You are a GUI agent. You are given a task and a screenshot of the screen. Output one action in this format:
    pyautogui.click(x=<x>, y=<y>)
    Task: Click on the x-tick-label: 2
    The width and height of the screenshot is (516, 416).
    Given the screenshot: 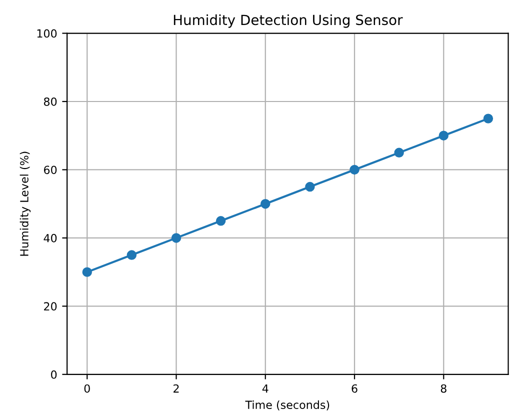 What is the action you would take?
    pyautogui.click(x=176, y=388)
    